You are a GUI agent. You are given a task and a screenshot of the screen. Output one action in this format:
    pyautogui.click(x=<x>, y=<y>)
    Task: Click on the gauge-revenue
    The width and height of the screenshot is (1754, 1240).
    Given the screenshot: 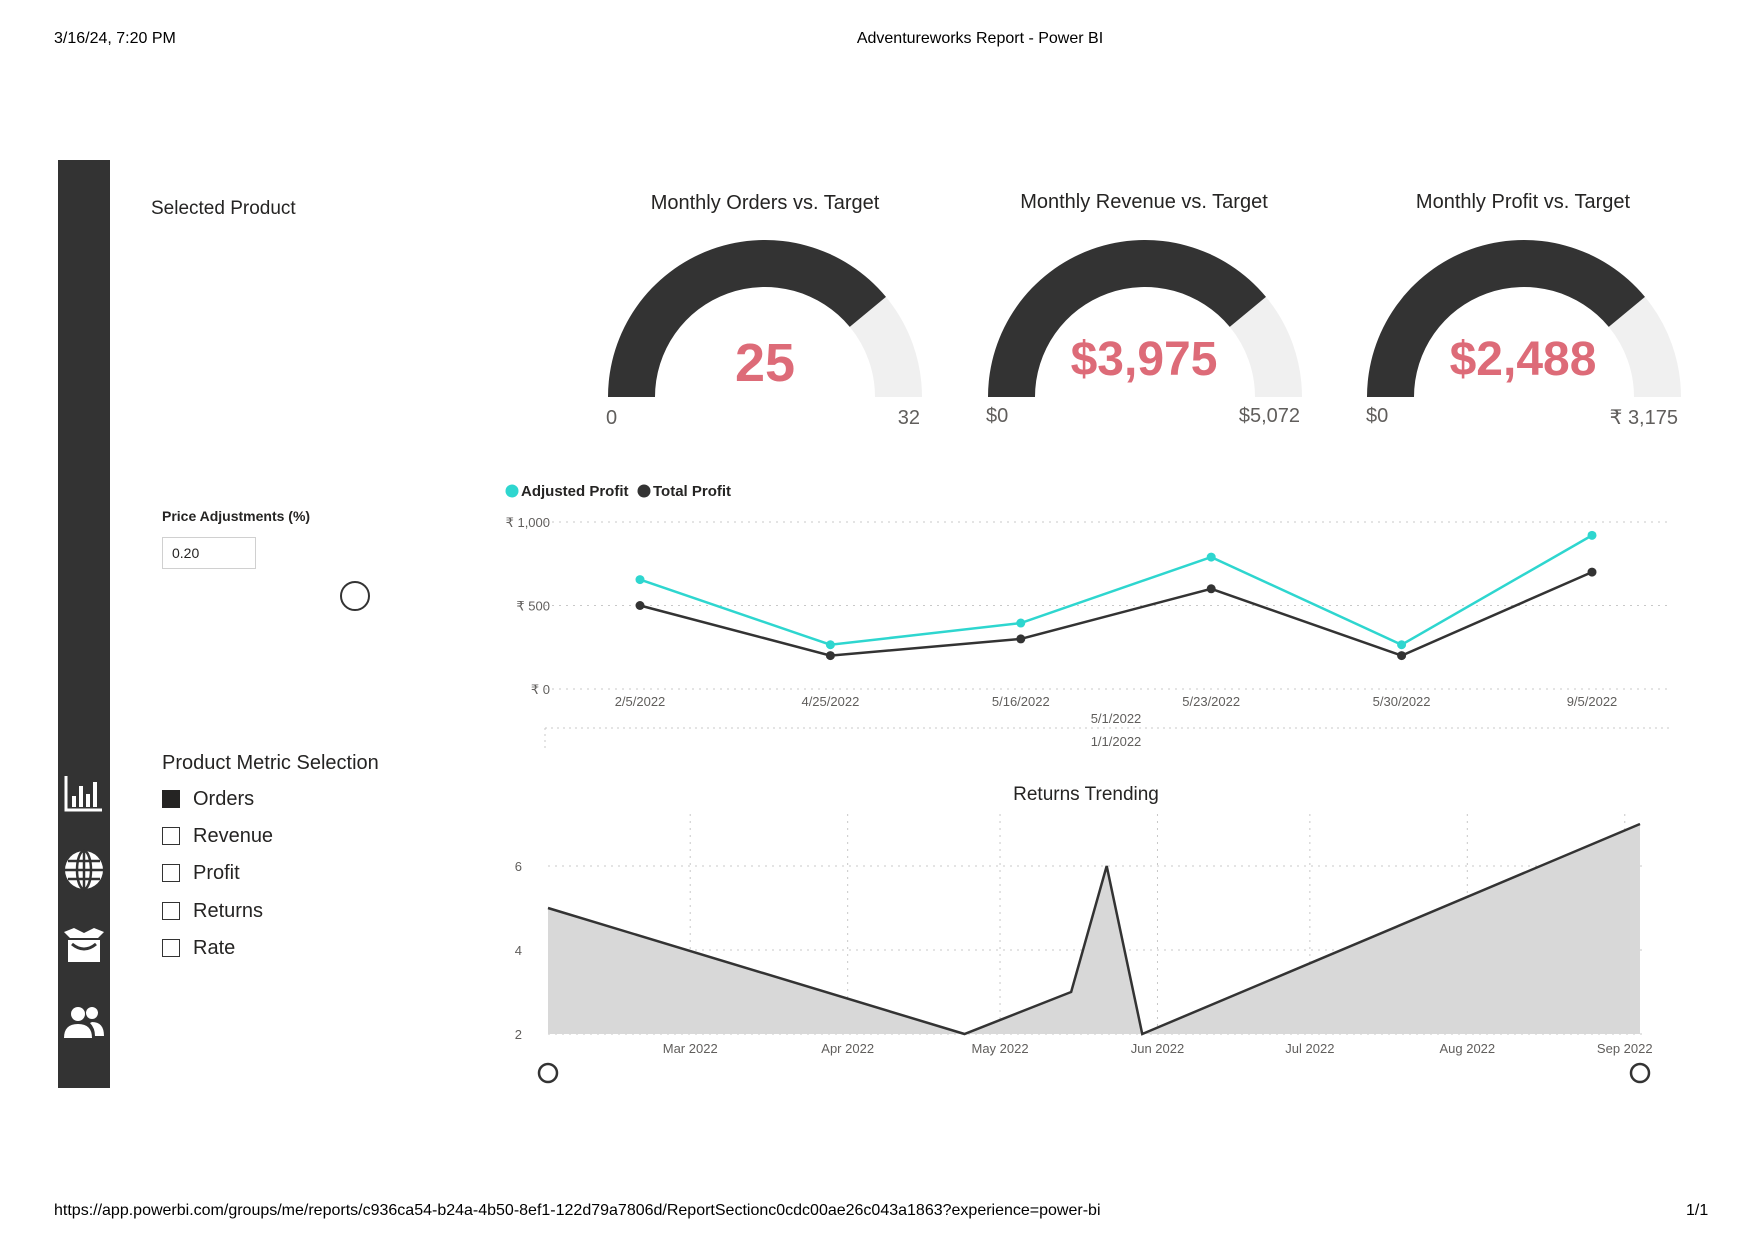 What is the action you would take?
    pyautogui.click(x=1145, y=318)
    